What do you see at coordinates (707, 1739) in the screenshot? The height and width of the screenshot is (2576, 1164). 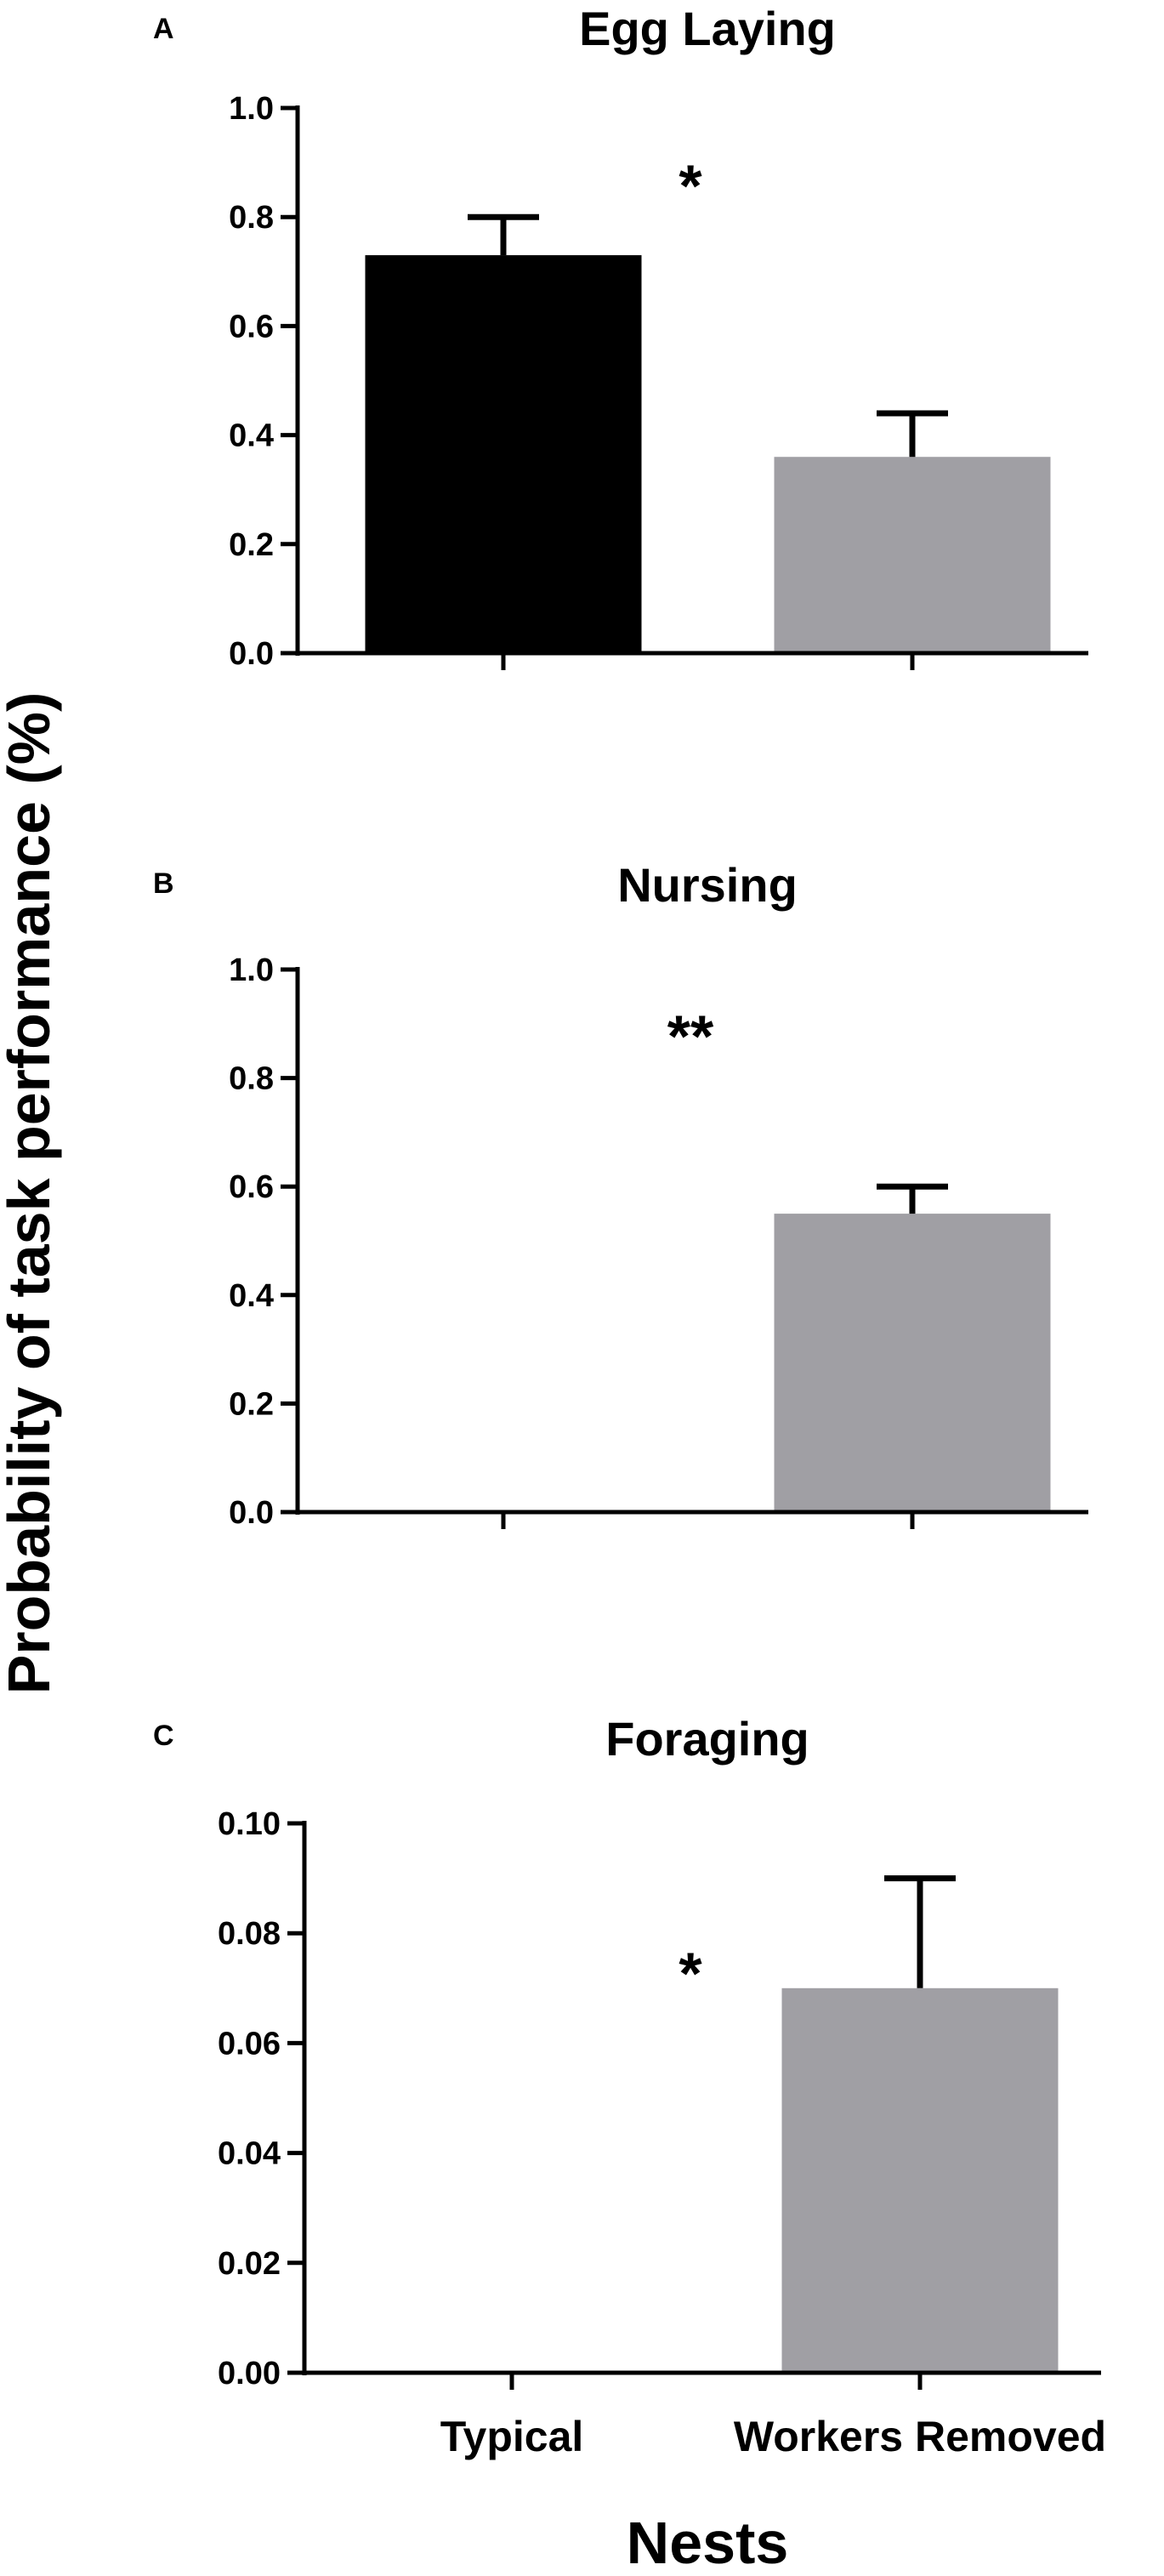 I see `panel-title: Foraging` at bounding box center [707, 1739].